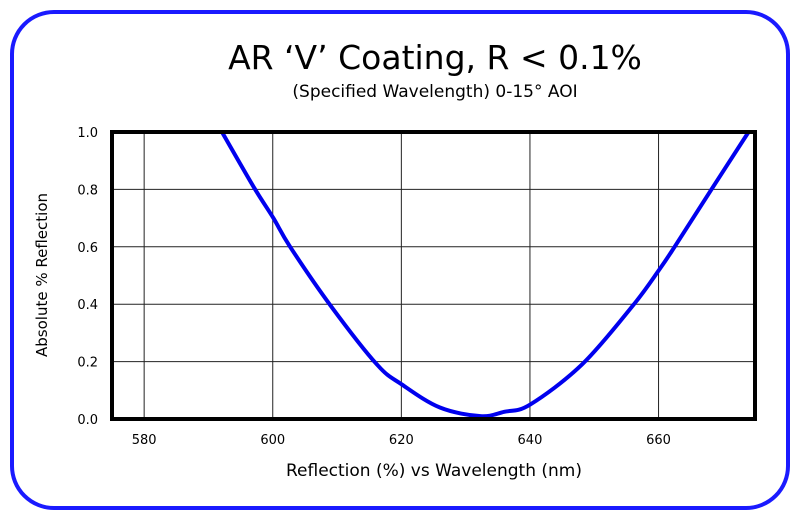 This screenshot has width=800, height=520. I want to click on chart-title: AR ‘V’ Coating, R < 0.1%, so click(435, 57).